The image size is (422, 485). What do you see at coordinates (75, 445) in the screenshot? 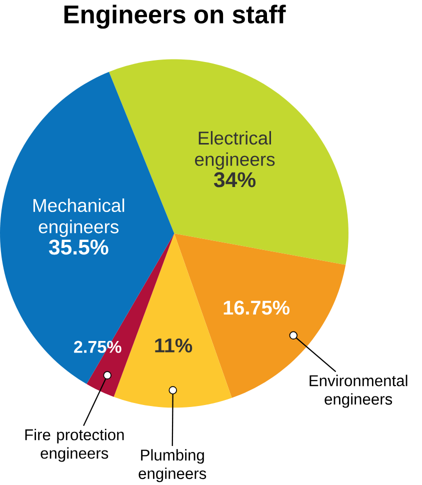
I see `slice-label: Fire protection engineers` at bounding box center [75, 445].